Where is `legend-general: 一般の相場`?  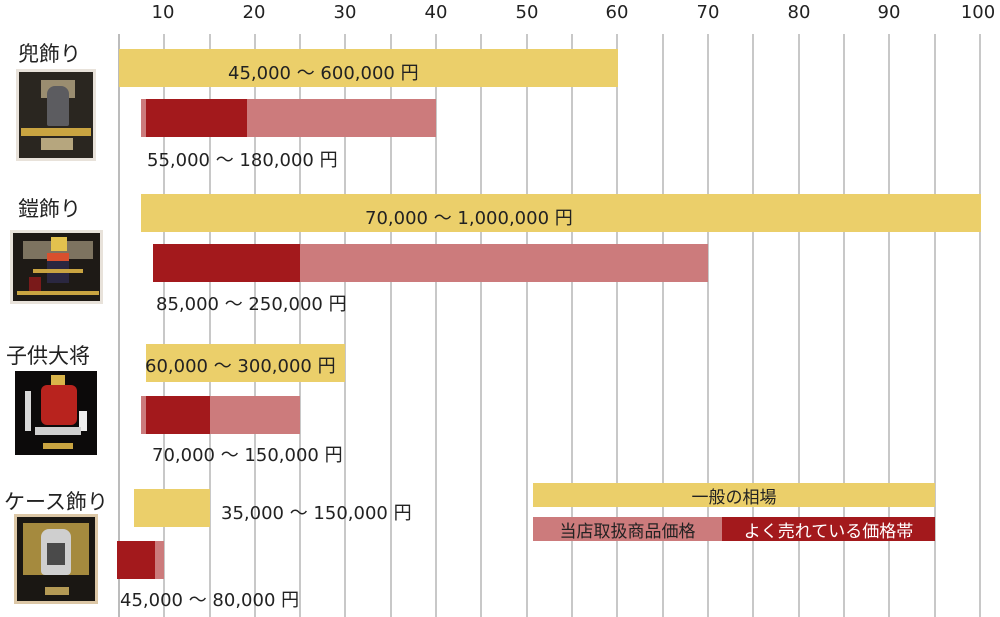
legend-general: 一般の相場 is located at coordinates (734, 495).